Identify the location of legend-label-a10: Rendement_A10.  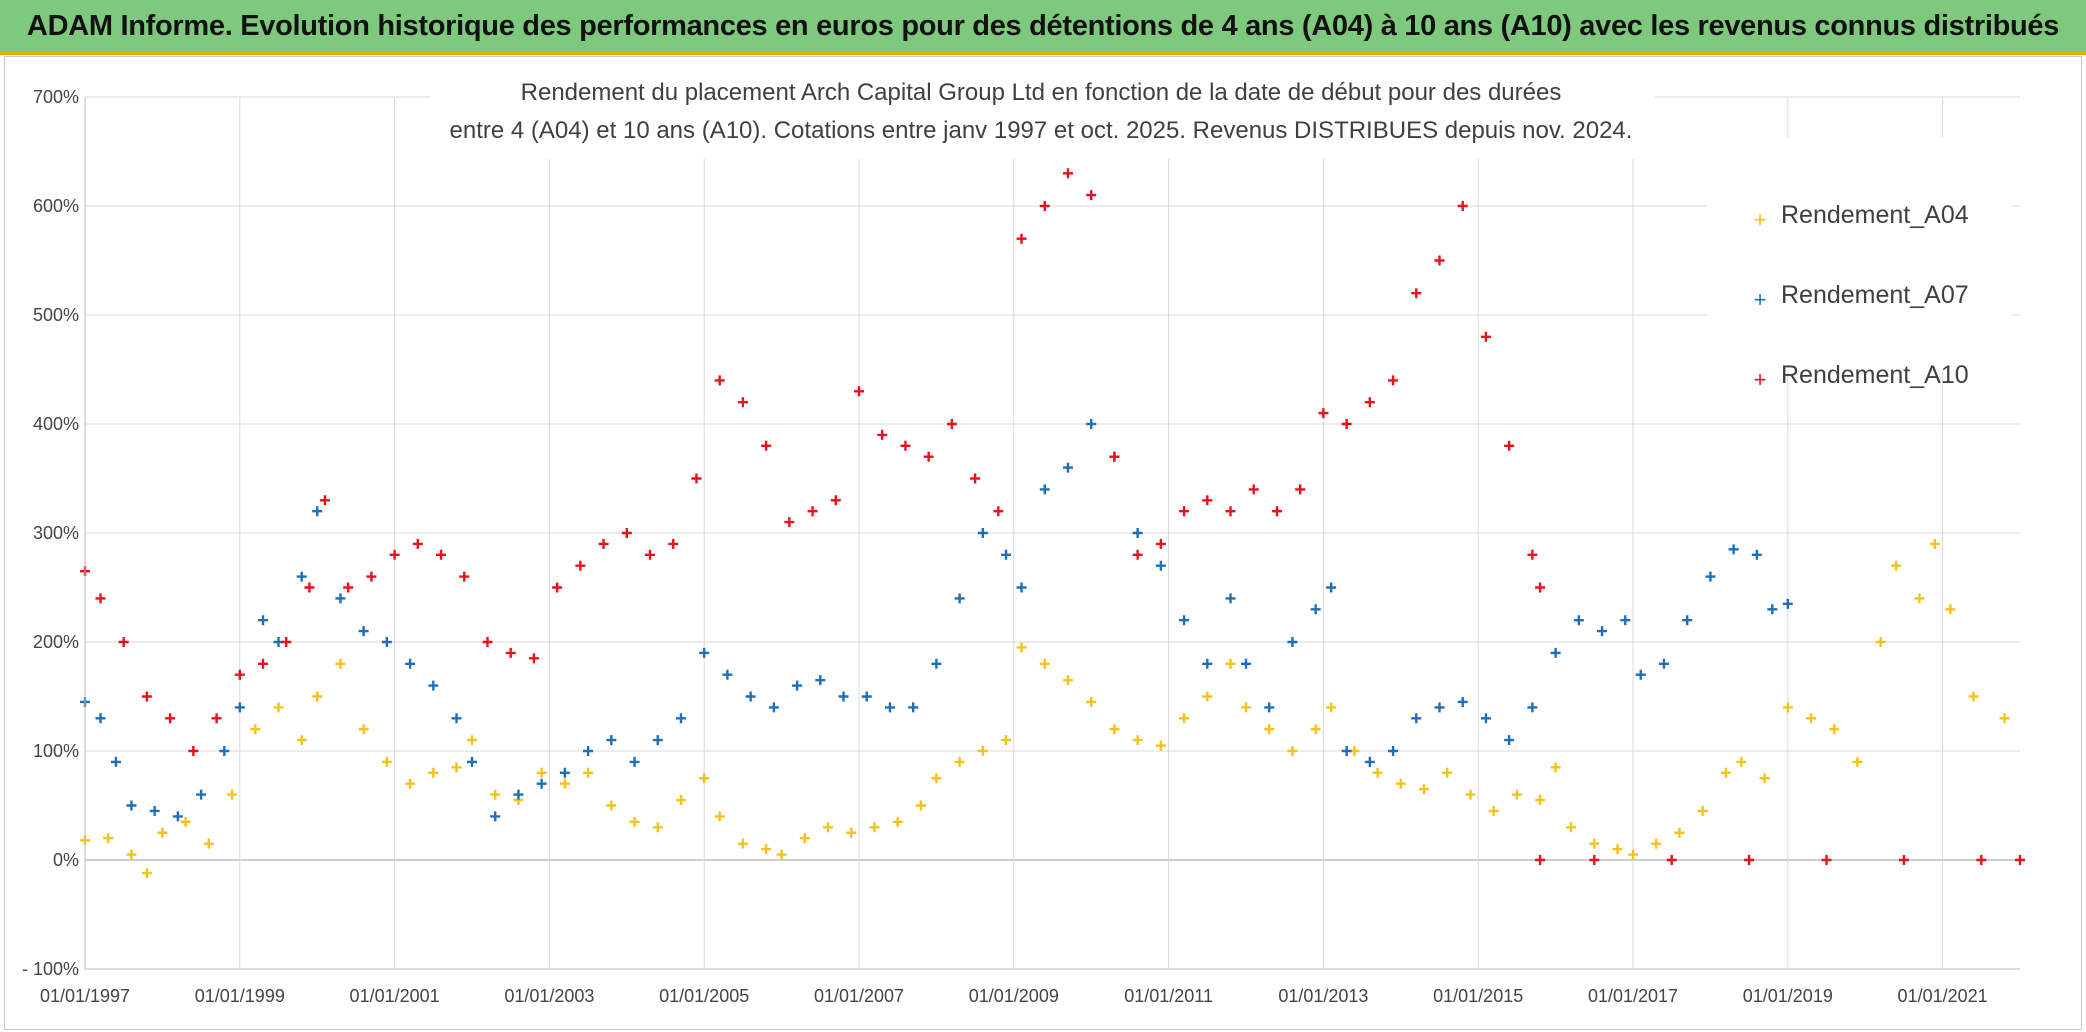
(1875, 375).